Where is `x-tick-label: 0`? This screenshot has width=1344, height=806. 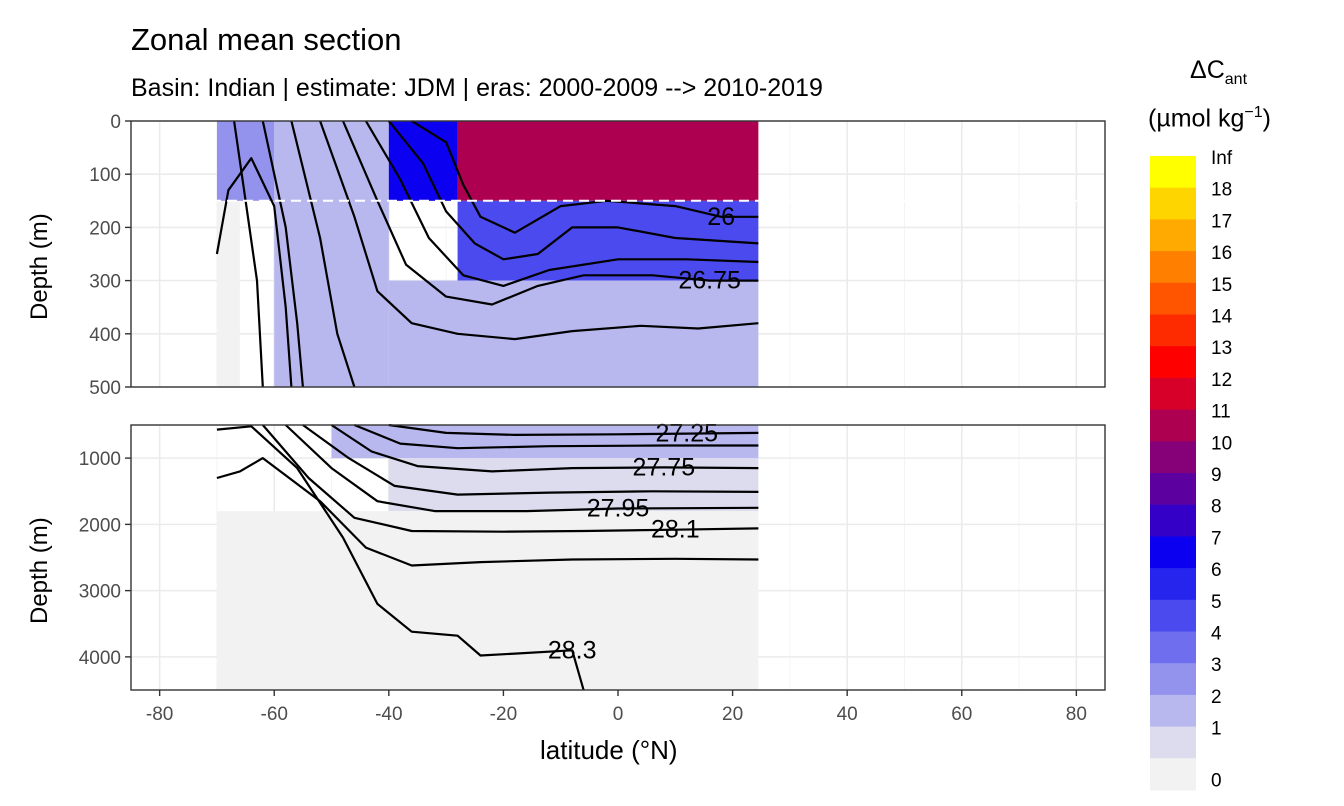
x-tick-label: 0 is located at coordinates (618, 714).